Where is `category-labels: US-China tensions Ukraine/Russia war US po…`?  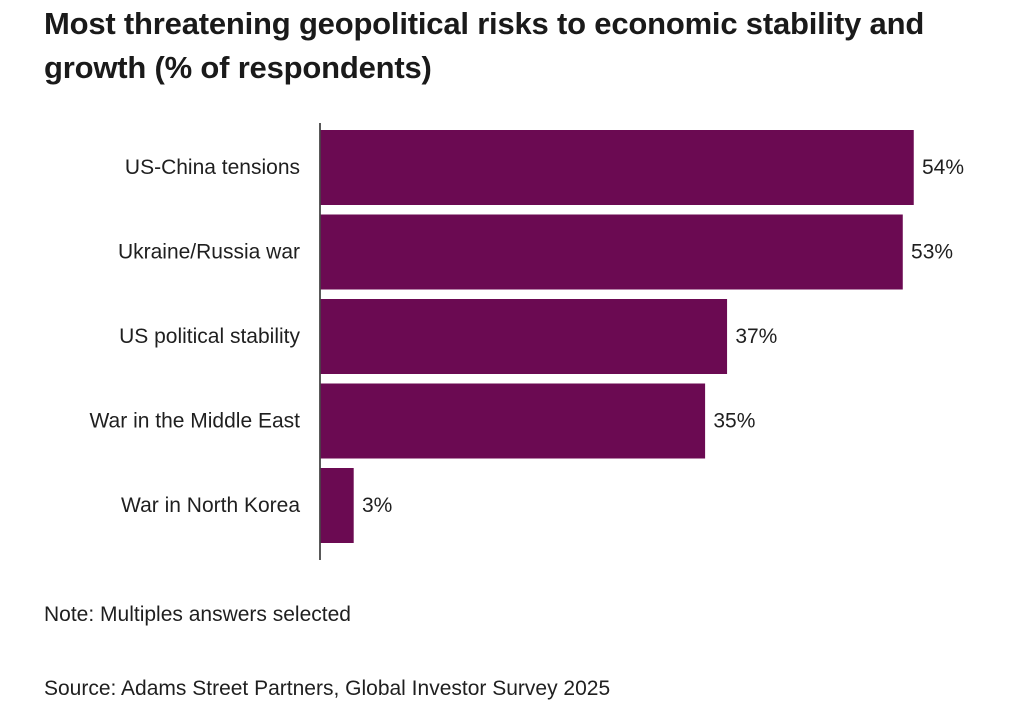 category-labels: US-China tensions Ukraine/Russia war US po… is located at coordinates (195, 336).